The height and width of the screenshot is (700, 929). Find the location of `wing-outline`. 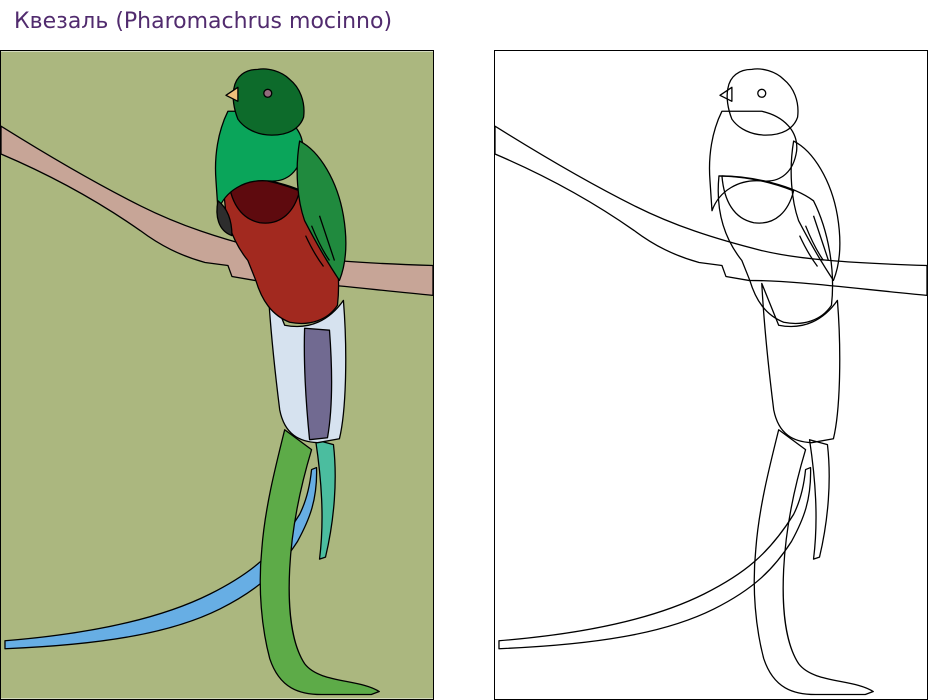

wing-outline is located at coordinates (815, 211).